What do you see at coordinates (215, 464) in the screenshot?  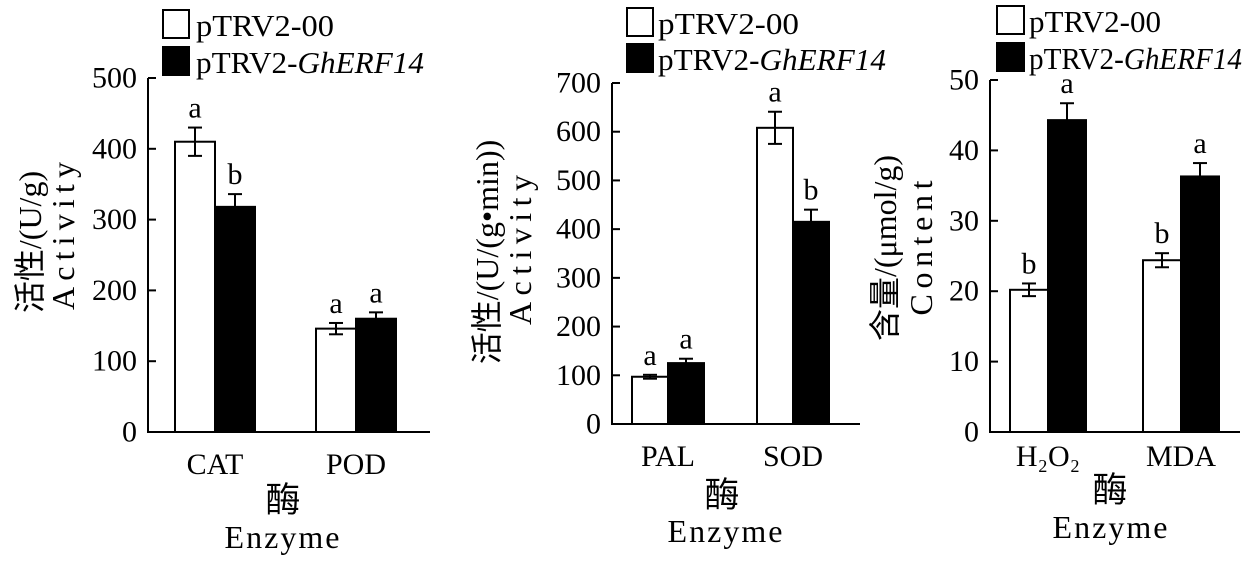 I see `x-category-label-cat: CAT` at bounding box center [215, 464].